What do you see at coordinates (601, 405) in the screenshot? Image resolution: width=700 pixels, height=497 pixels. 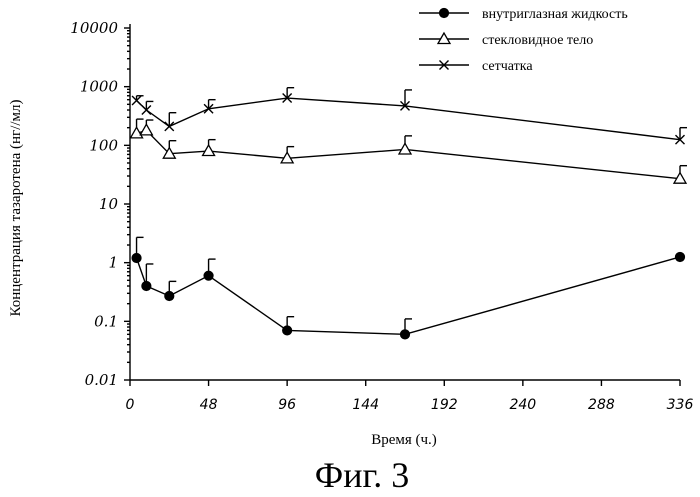 I see `x-tick-label-6: 288` at bounding box center [601, 405].